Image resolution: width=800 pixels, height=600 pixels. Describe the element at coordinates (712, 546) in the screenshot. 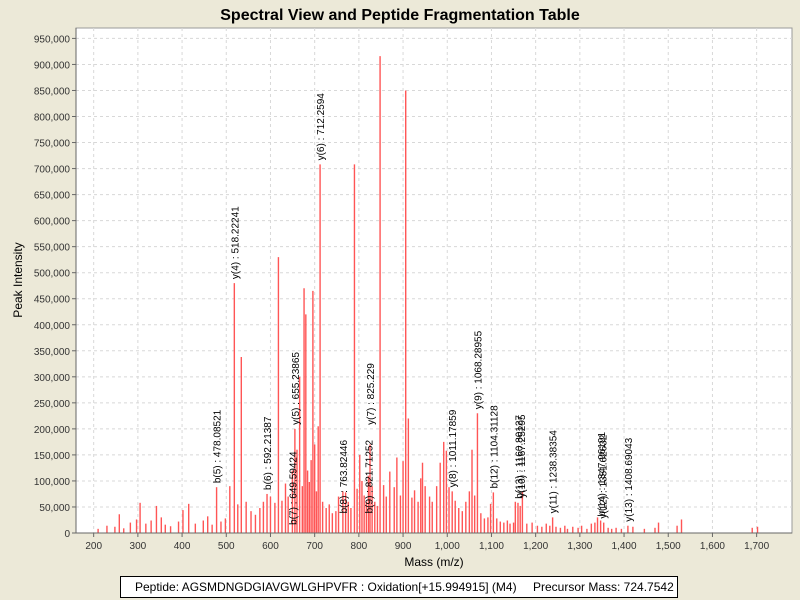

I see `x-tick-label: 1,600` at that location.